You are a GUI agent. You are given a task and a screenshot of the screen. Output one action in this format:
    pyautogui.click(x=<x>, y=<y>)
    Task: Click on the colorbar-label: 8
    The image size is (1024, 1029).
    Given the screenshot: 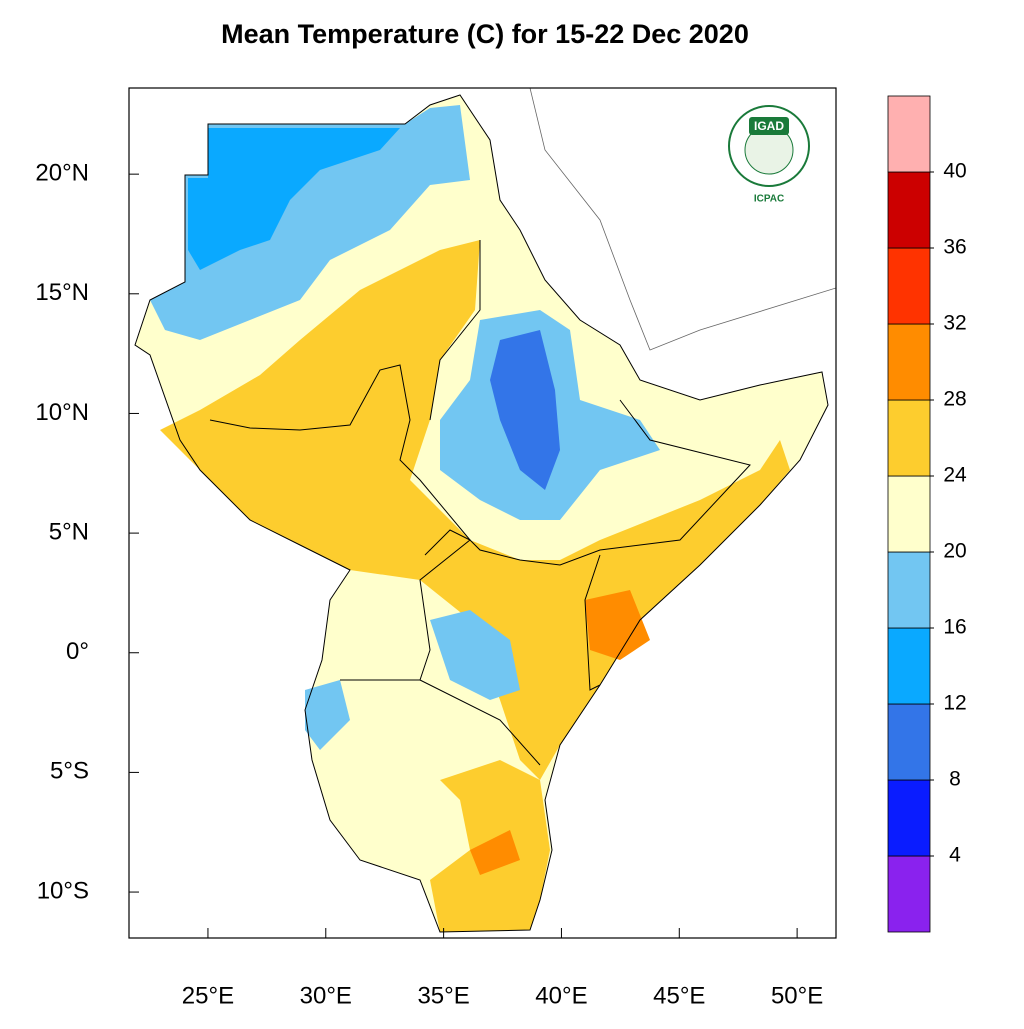 What is the action you would take?
    pyautogui.click(x=955, y=779)
    